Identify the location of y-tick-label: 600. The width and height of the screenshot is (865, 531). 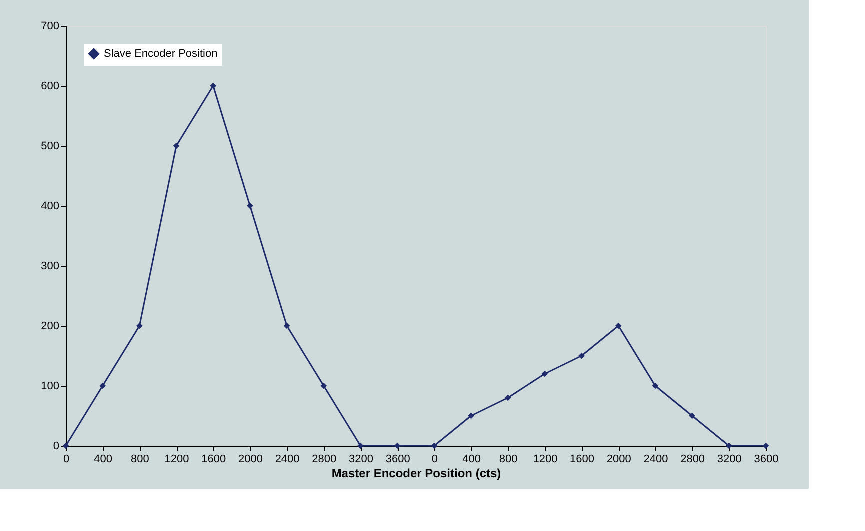
(50, 86).